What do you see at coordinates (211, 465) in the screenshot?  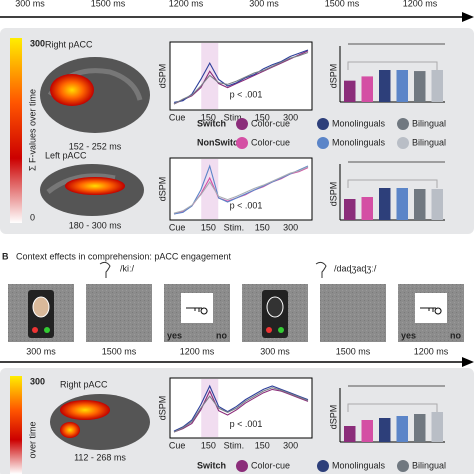 I see `label: Switch` at bounding box center [211, 465].